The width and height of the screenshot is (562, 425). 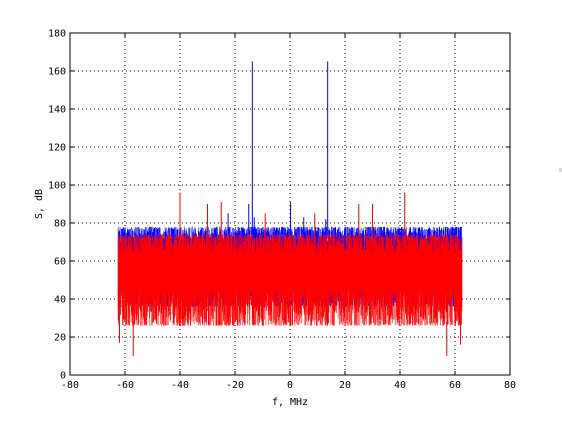 What do you see at coordinates (57, 72) in the screenshot?
I see `y-tick-label: 160` at bounding box center [57, 72].